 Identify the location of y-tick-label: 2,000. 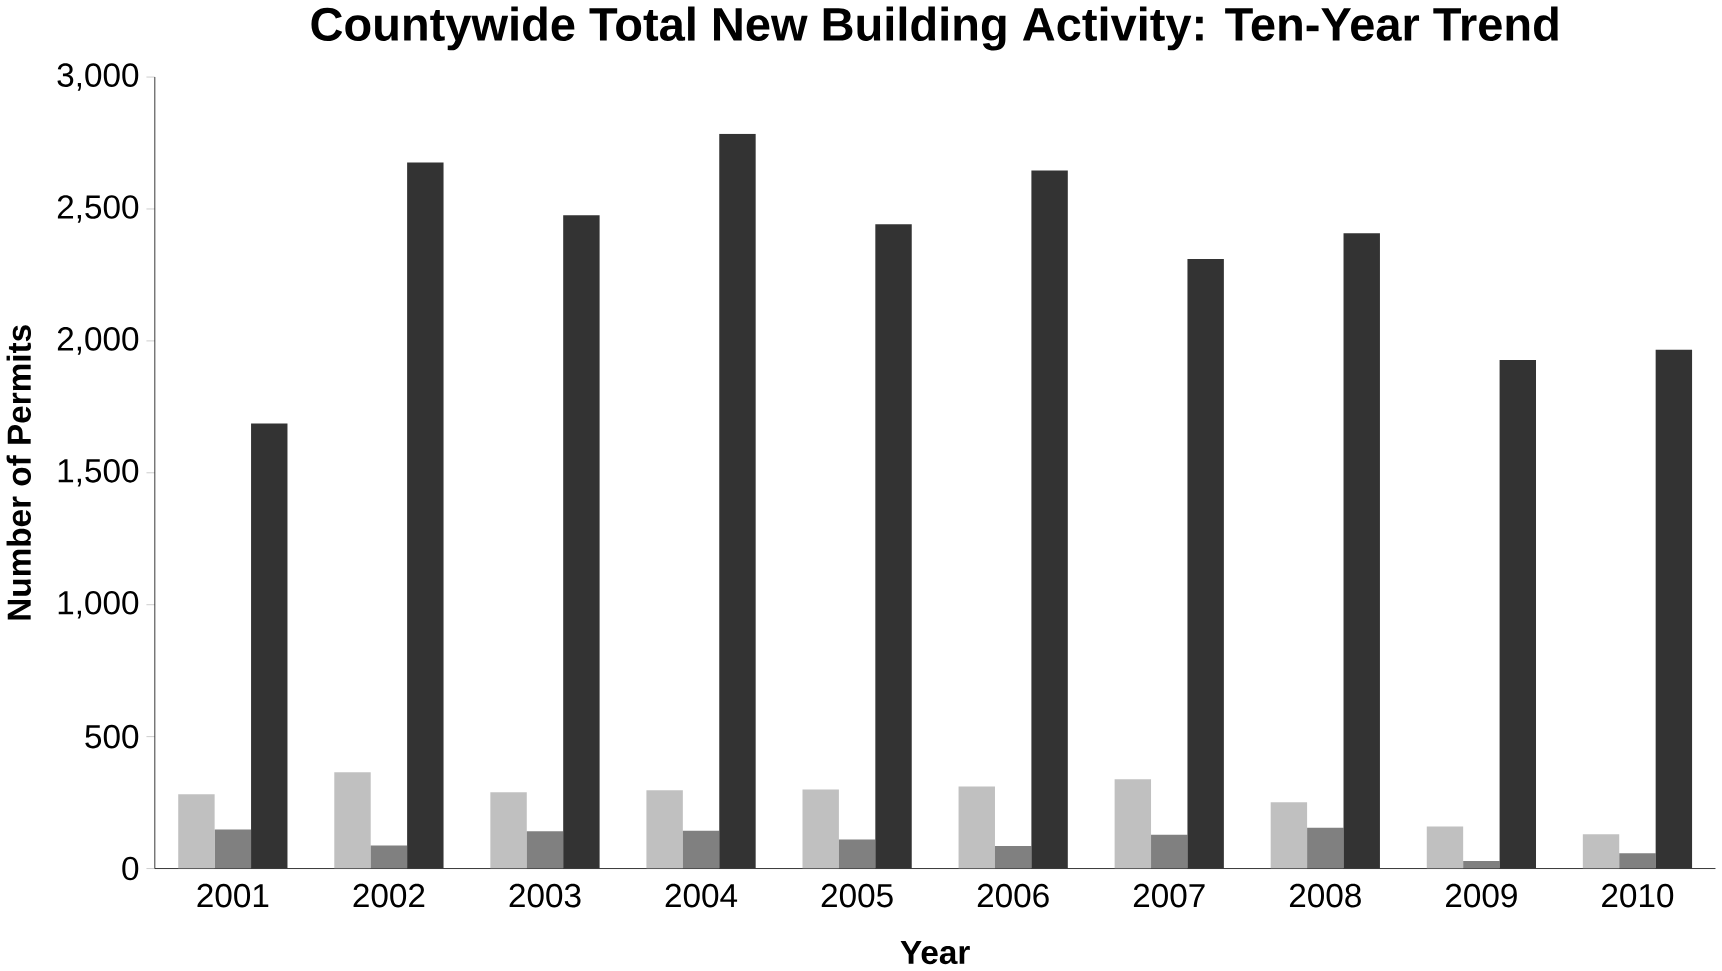
(98, 341).